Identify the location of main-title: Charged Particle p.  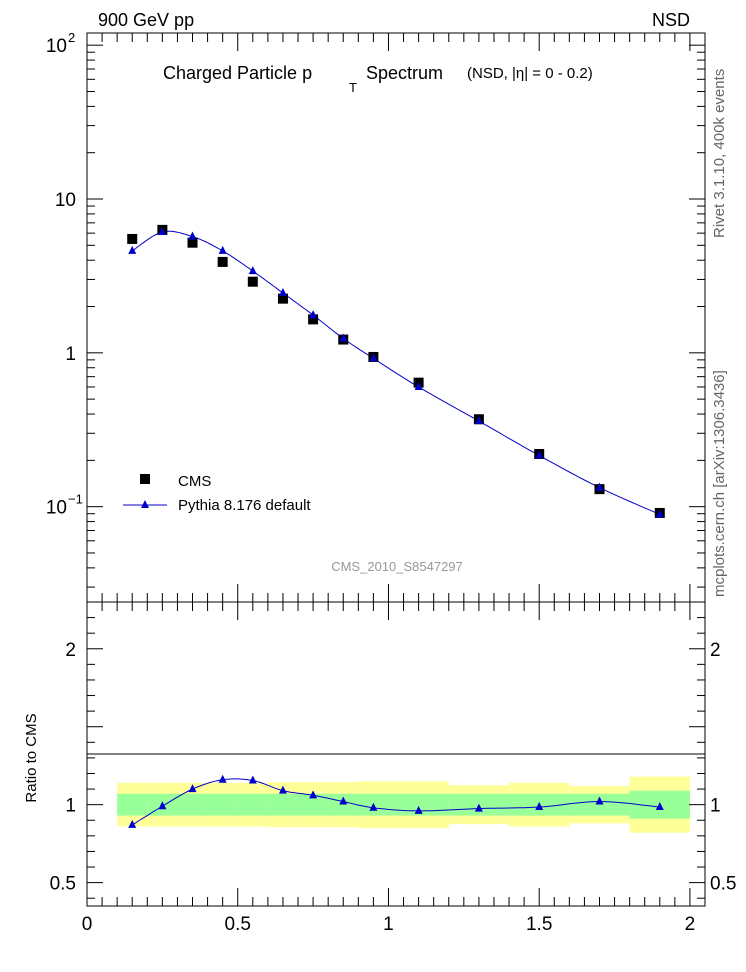
(237, 73).